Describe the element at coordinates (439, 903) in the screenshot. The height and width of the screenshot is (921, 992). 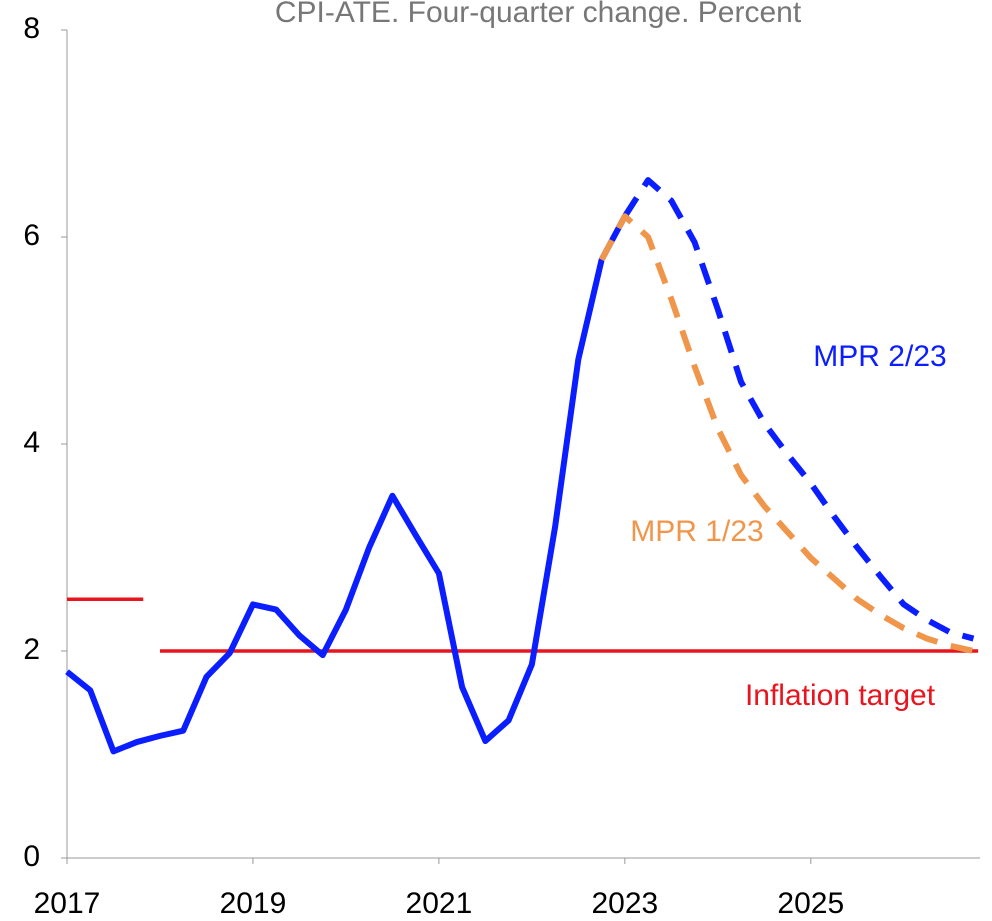
I see `x-tick-label: 2021` at that location.